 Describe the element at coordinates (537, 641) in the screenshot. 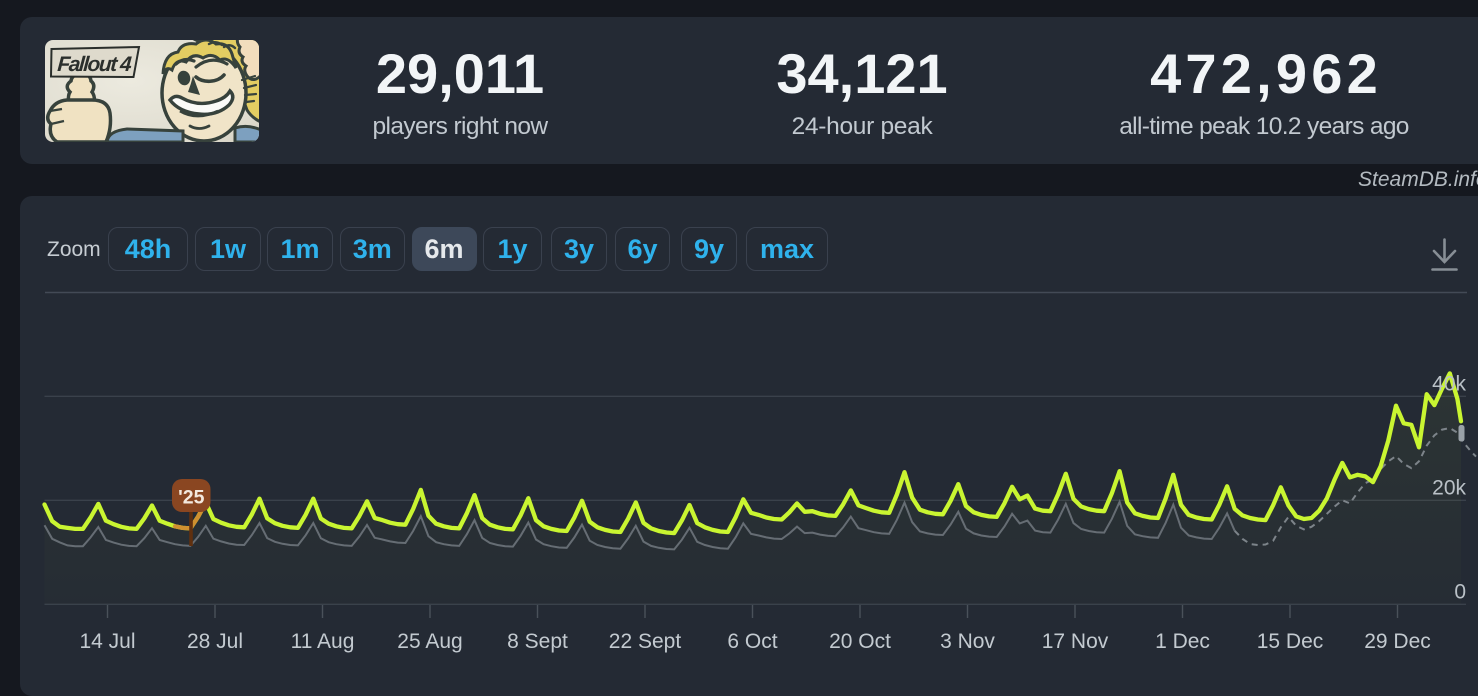

I see `svg-text: 8 Sept` at that location.